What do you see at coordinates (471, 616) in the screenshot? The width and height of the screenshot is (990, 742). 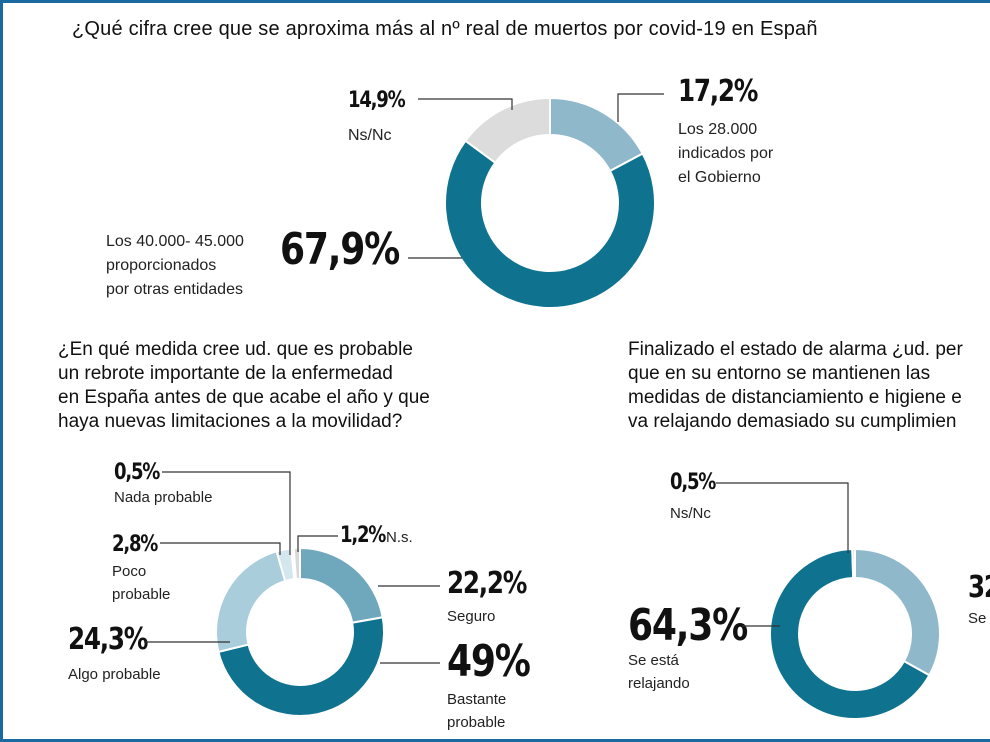 I see `chart2-seguro-label: Seguro` at bounding box center [471, 616].